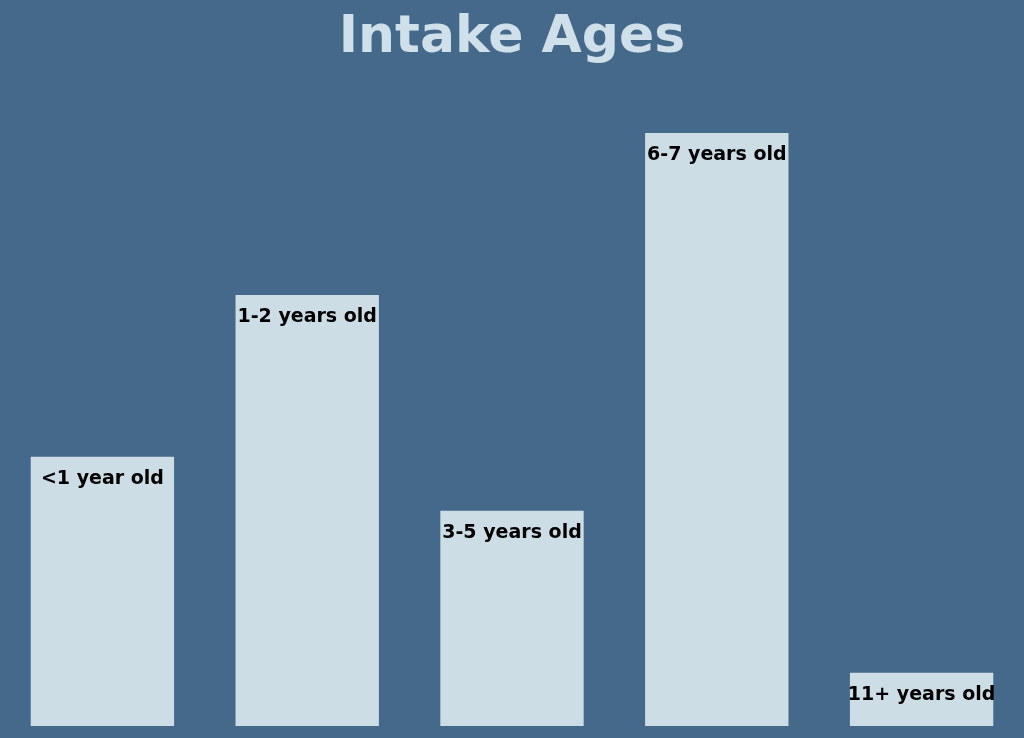  What do you see at coordinates (717, 153) in the screenshot?
I see `x-tick-label: 6-7 years old` at bounding box center [717, 153].